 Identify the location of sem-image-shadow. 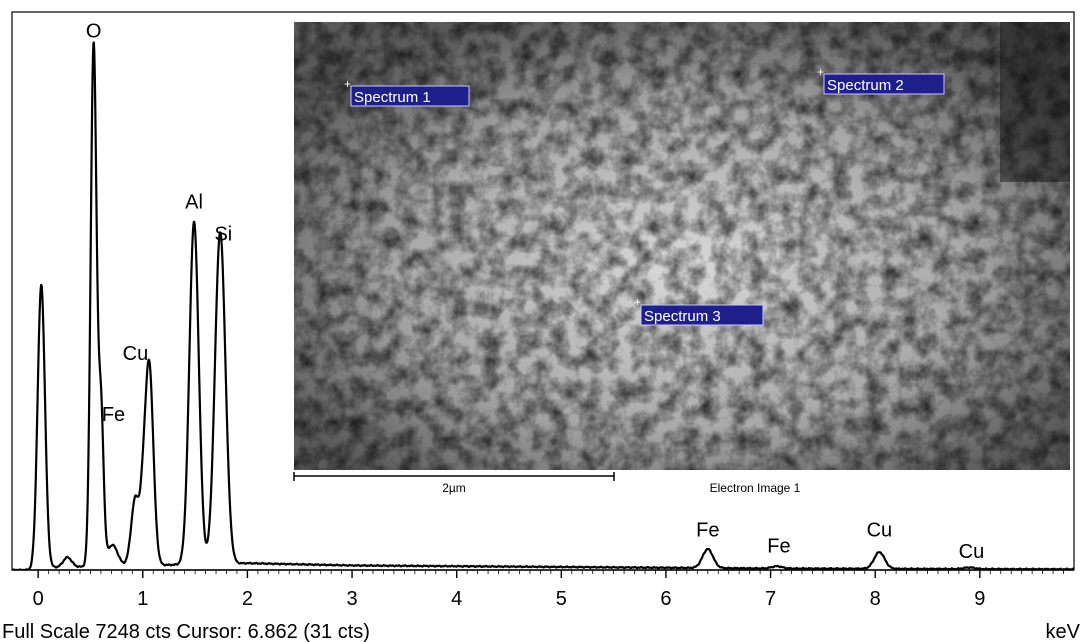
(1035, 102).